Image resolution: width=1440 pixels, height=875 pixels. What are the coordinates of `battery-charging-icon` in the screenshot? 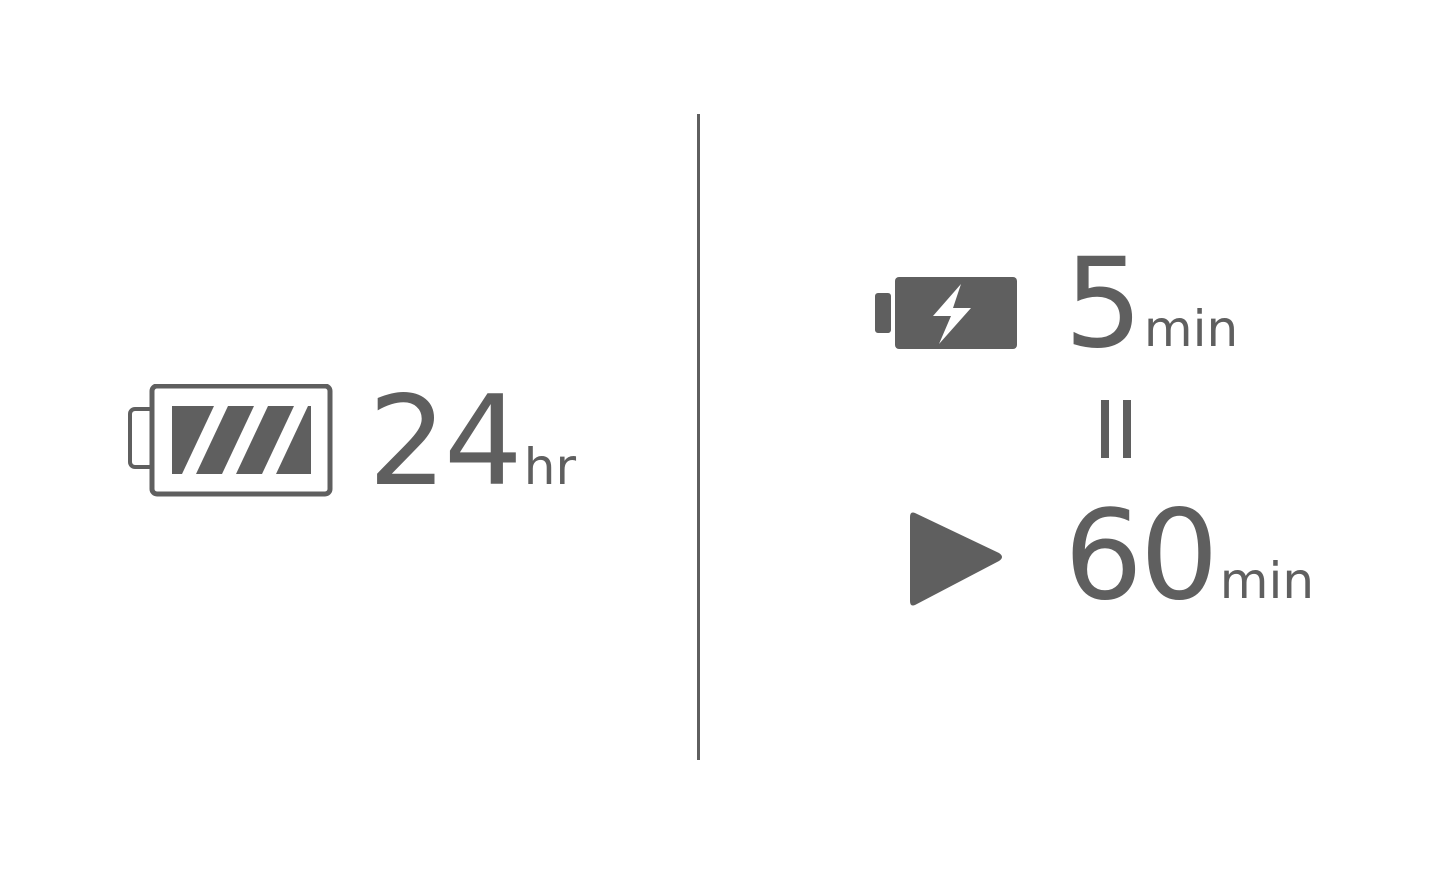 It's located at (946, 313).